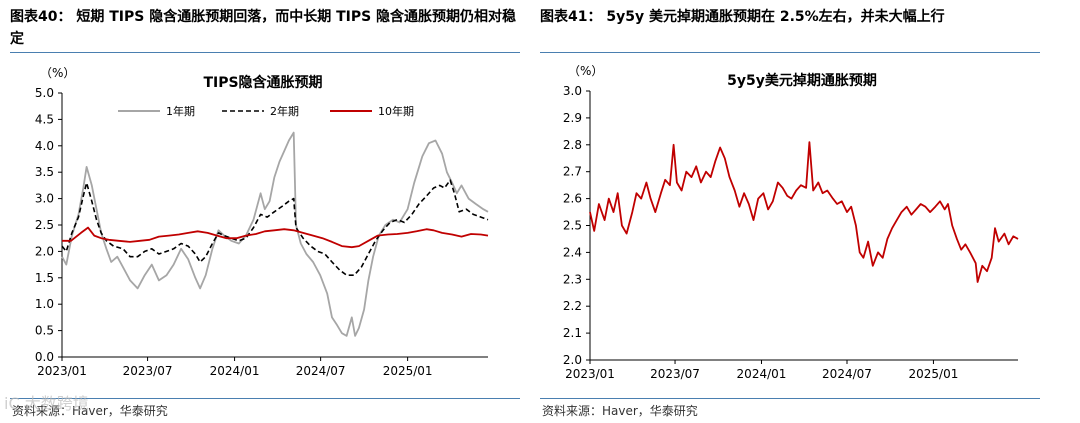 Image resolution: width=1080 pixels, height=423 pixels. What do you see at coordinates (572, 279) in the screenshot?
I see `y-tick-label: 2.3` at bounding box center [572, 279].